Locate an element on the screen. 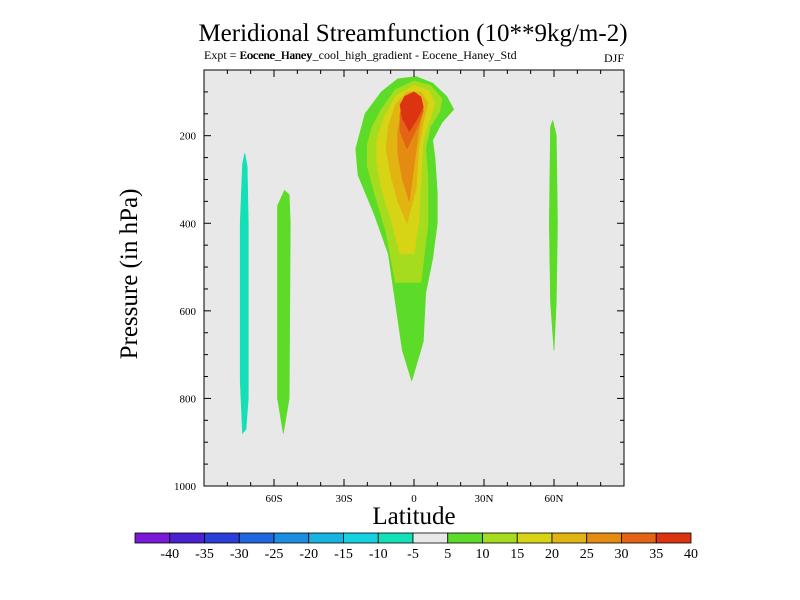  colorbar-label: -5 is located at coordinates (413, 554).